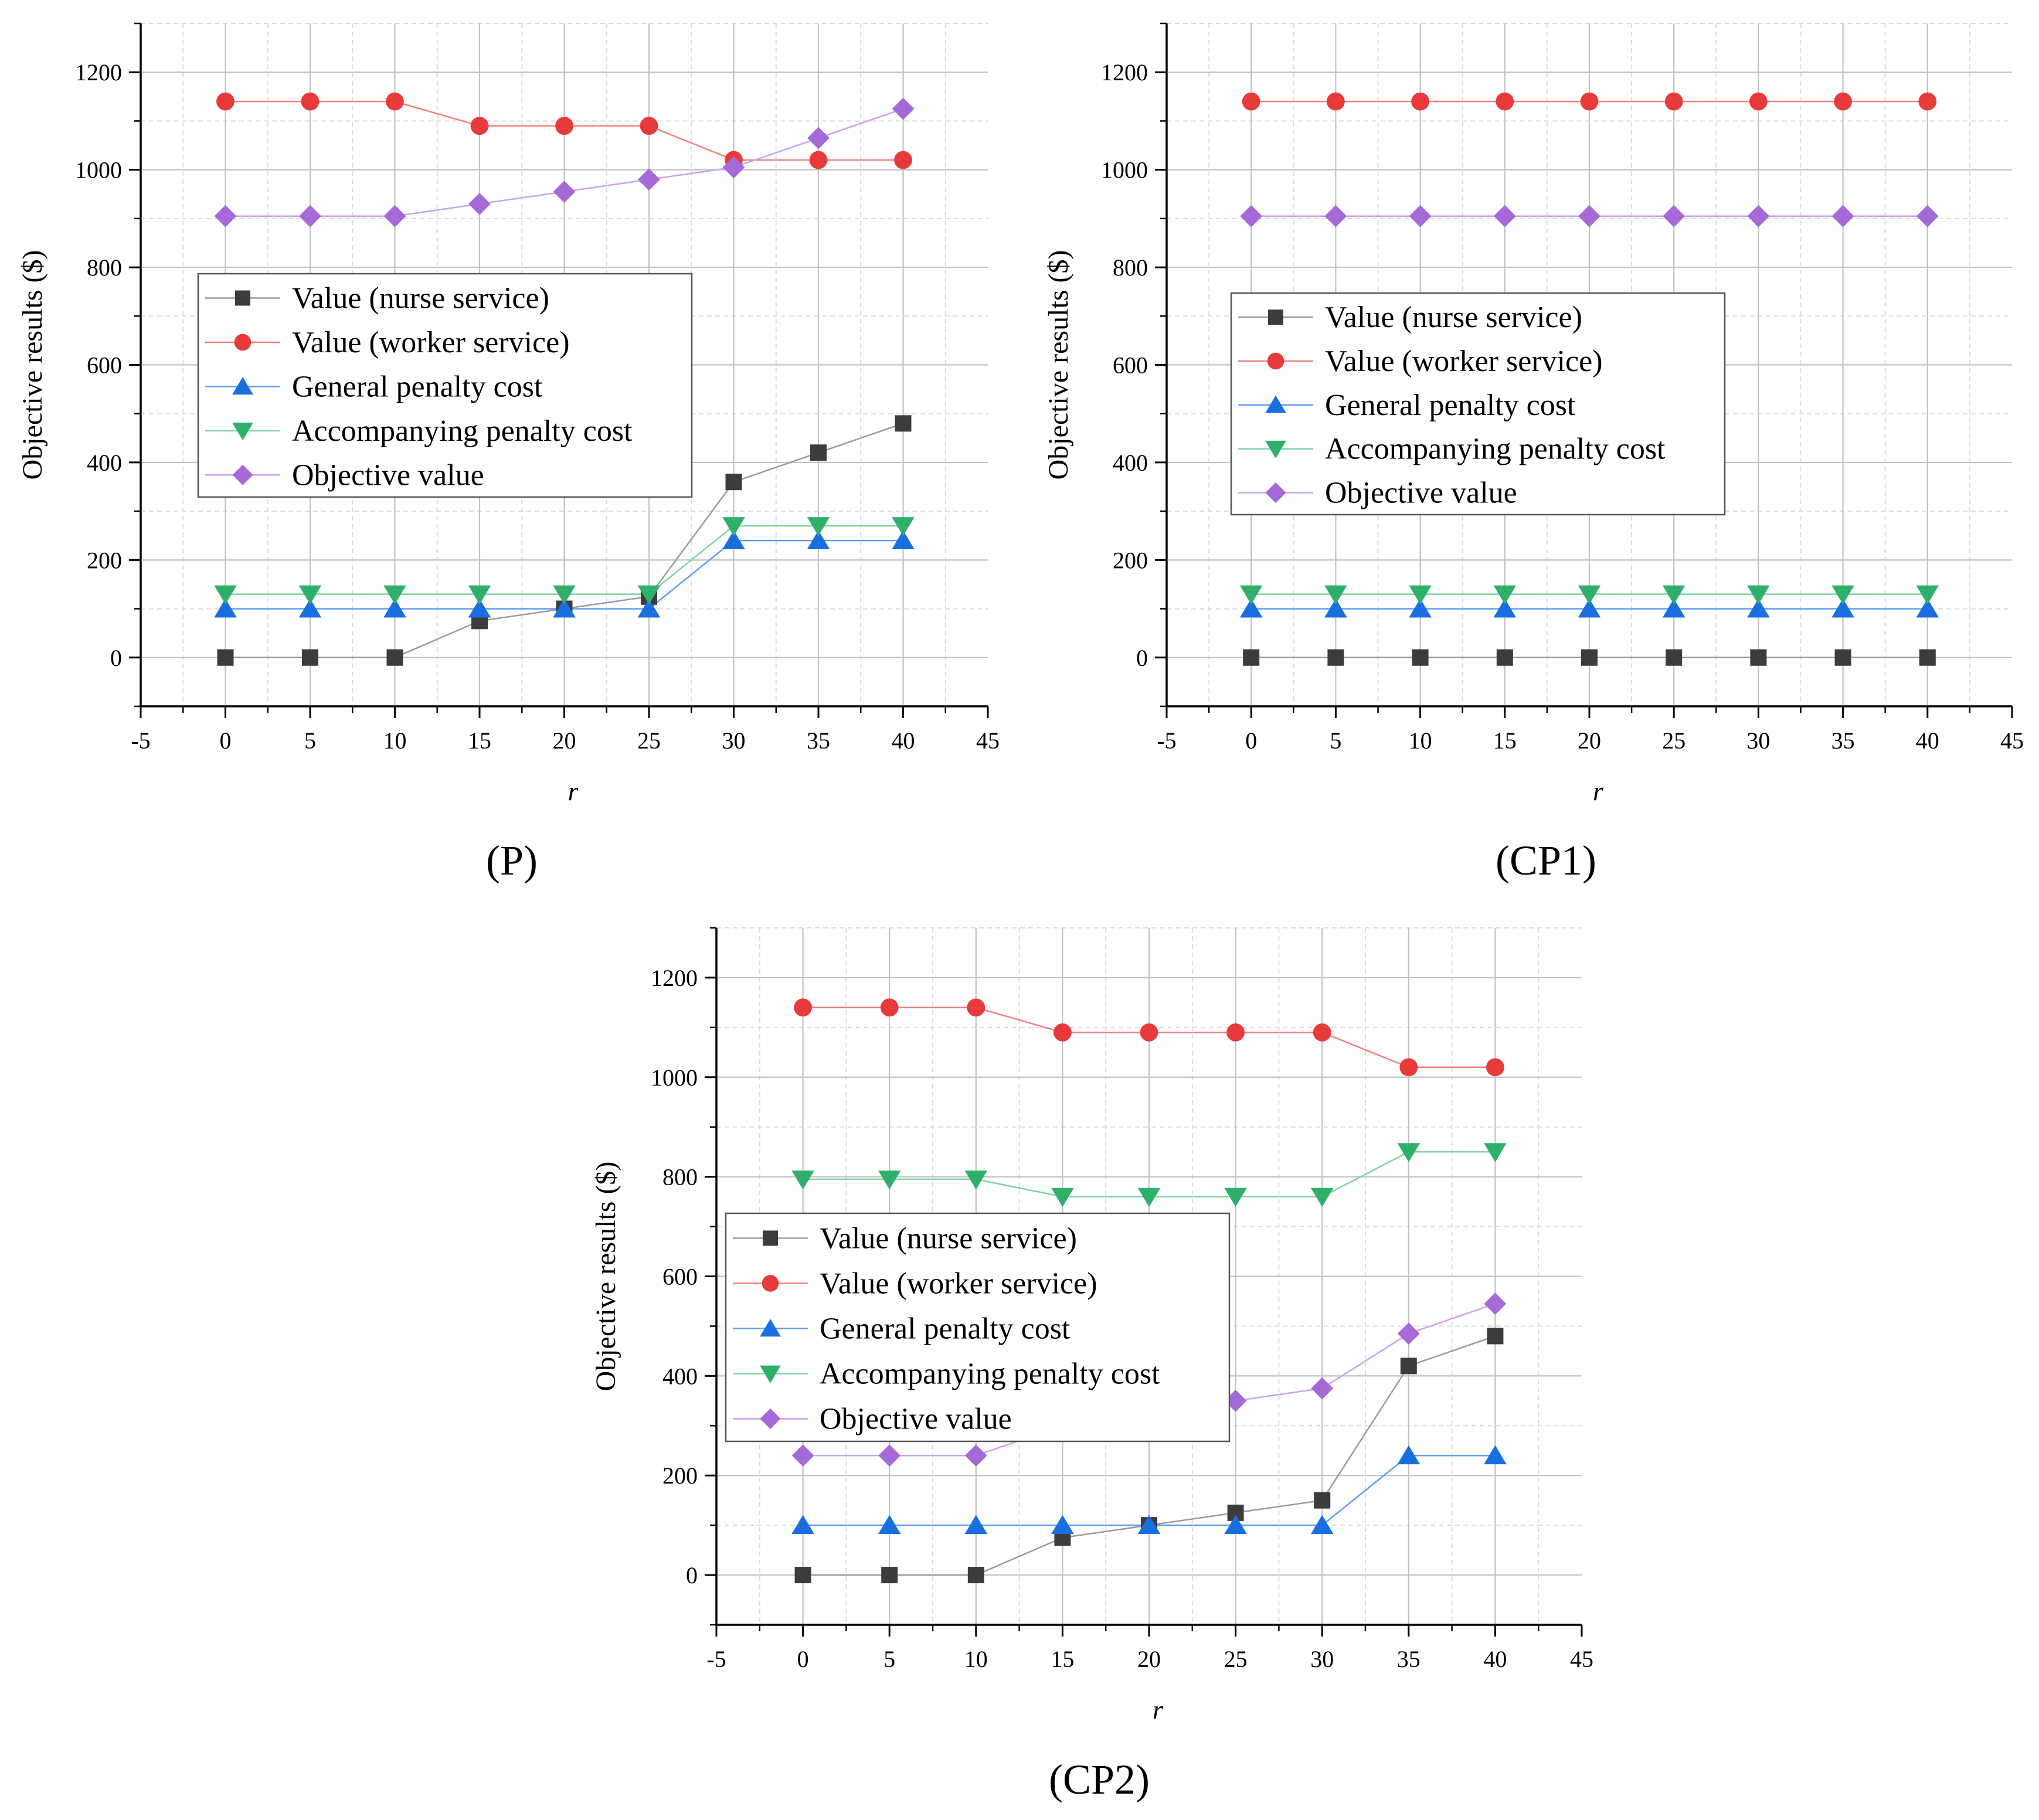 This screenshot has width=2039, height=1820. What do you see at coordinates (948, 1239) in the screenshot?
I see `legend-label-nurse: Value (nurse service)` at bounding box center [948, 1239].